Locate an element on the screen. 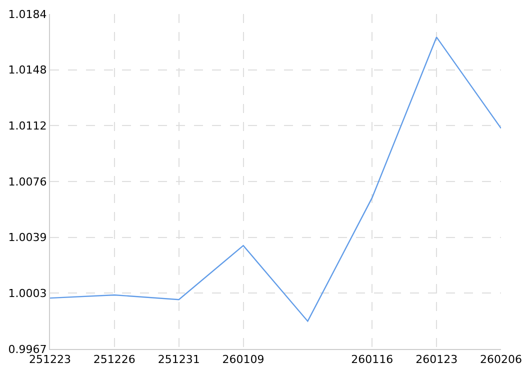 The width and height of the screenshot is (530, 374). x-tick-label: 251226 is located at coordinates (114, 359).